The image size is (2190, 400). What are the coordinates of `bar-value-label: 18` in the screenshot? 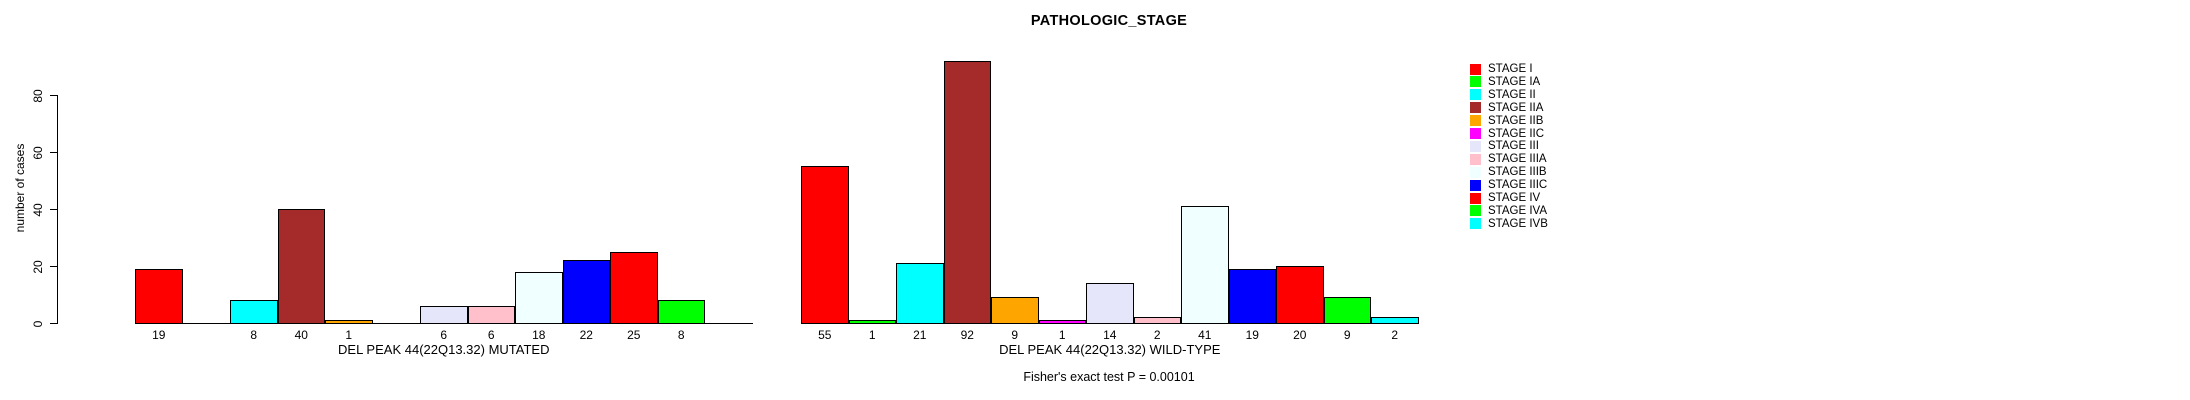 It's located at (539, 334).